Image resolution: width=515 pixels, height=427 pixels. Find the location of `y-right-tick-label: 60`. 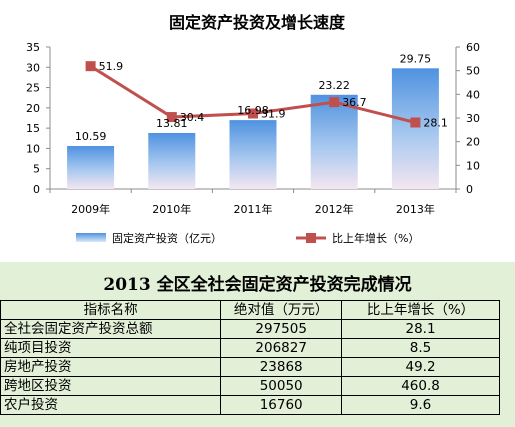

y-right-tick-label: 60 is located at coordinates (473, 47).